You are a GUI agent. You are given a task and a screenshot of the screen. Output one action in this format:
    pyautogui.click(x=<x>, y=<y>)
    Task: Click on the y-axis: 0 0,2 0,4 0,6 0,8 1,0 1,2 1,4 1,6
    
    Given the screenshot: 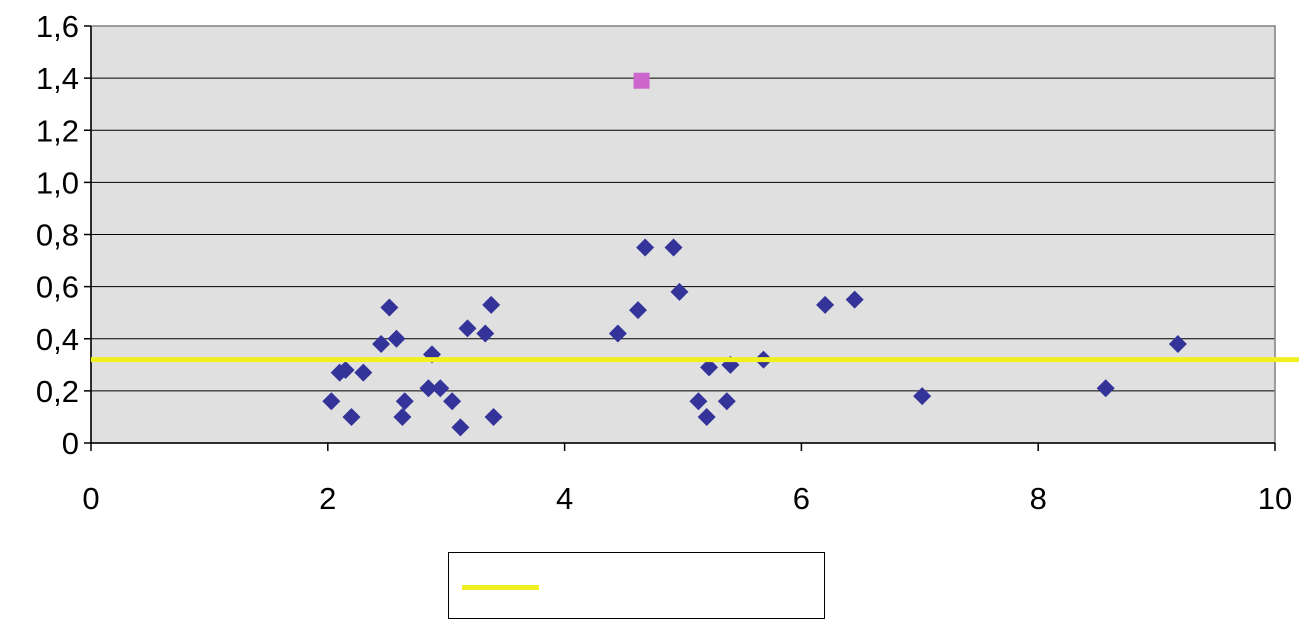 What is the action you would take?
    pyautogui.click(x=64, y=235)
    